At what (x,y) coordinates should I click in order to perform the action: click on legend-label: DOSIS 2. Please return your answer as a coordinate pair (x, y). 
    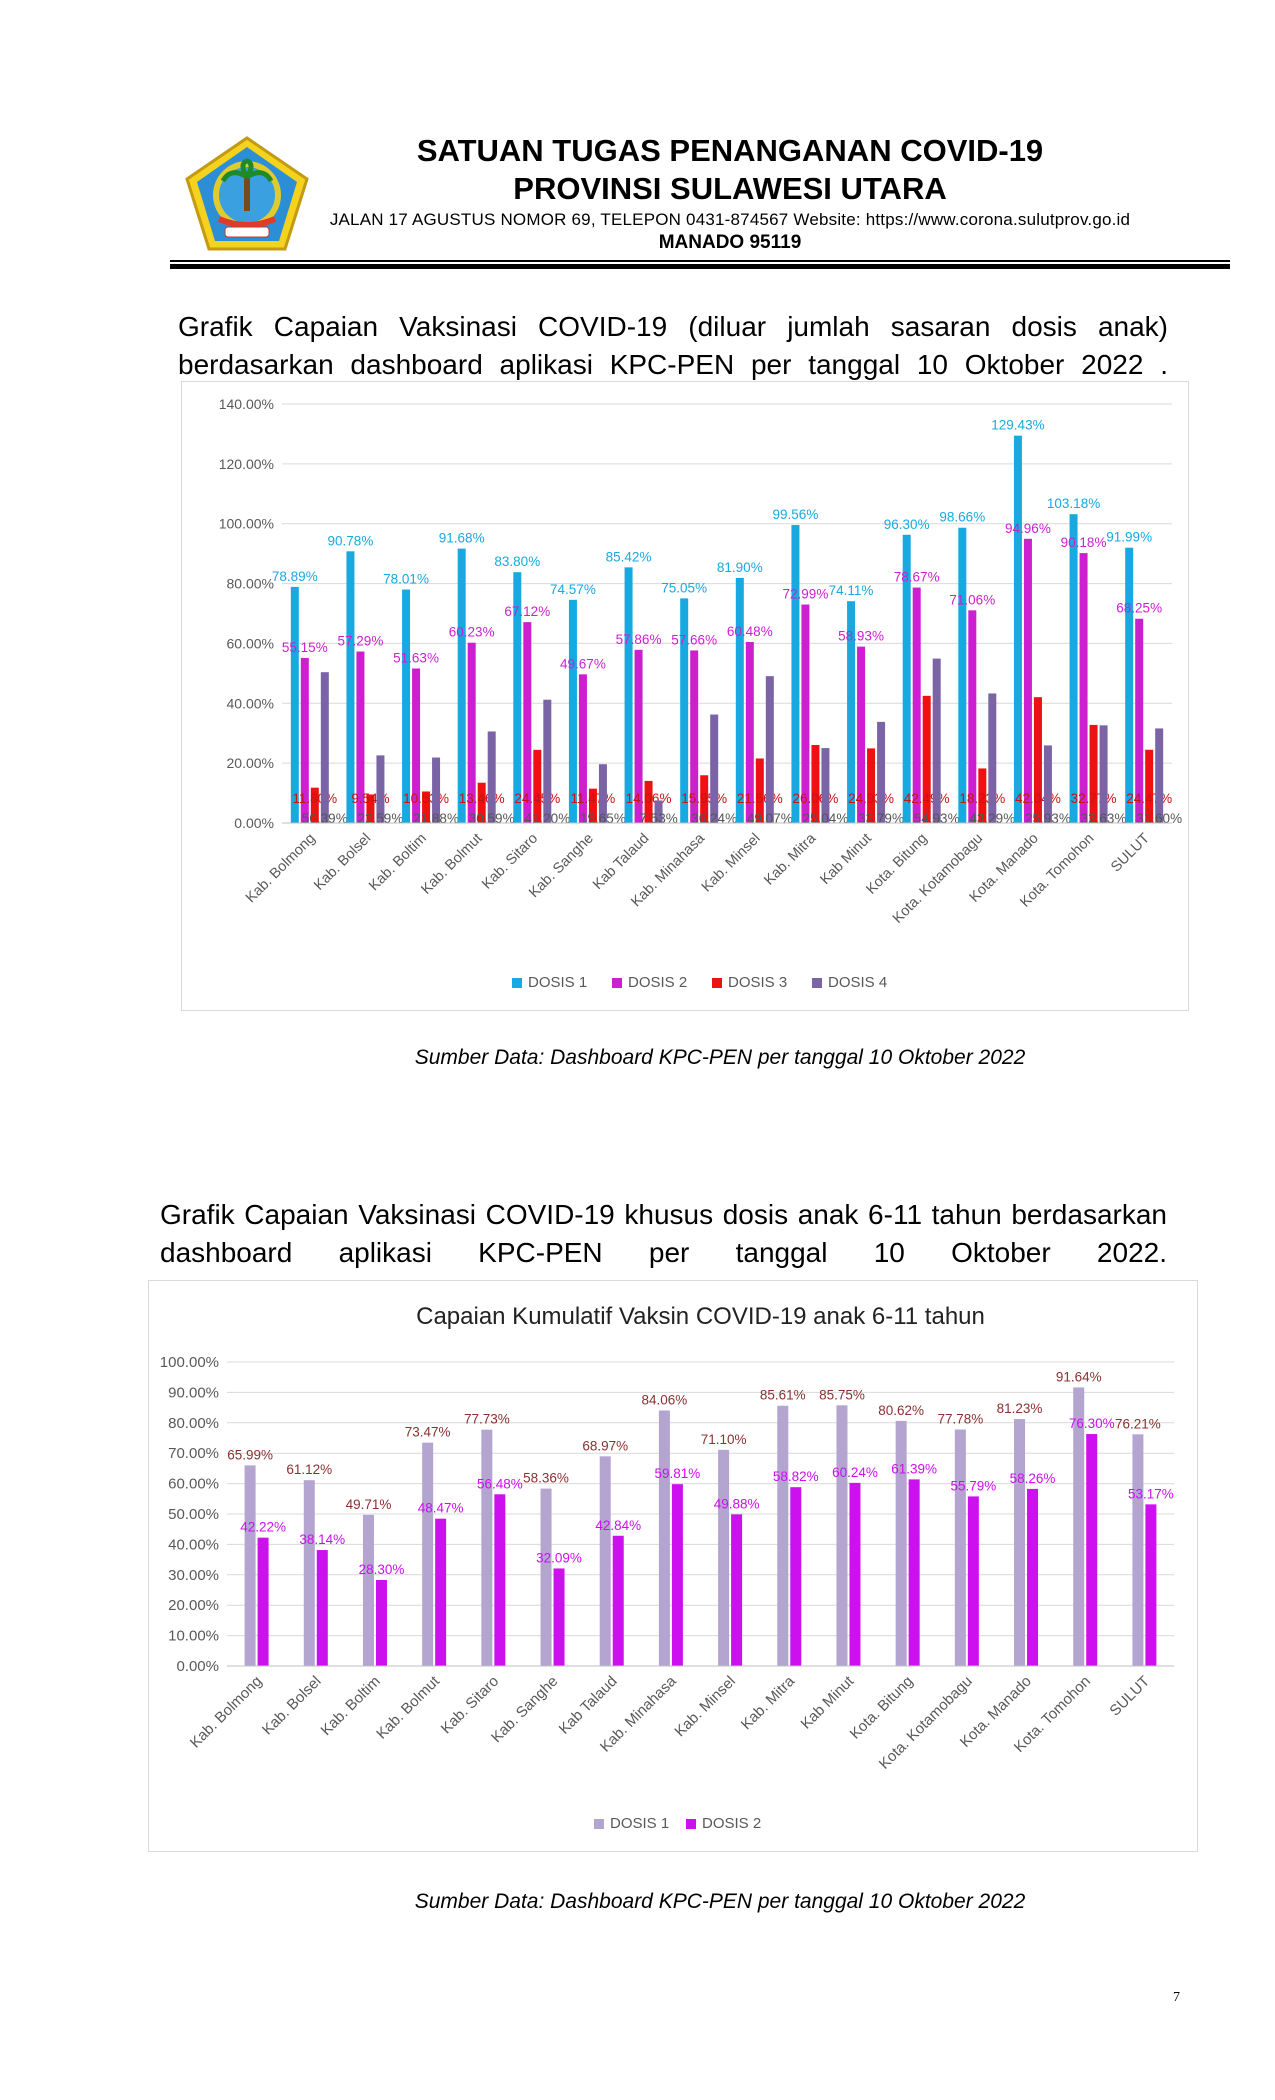
    Looking at the image, I should click on (657, 982).